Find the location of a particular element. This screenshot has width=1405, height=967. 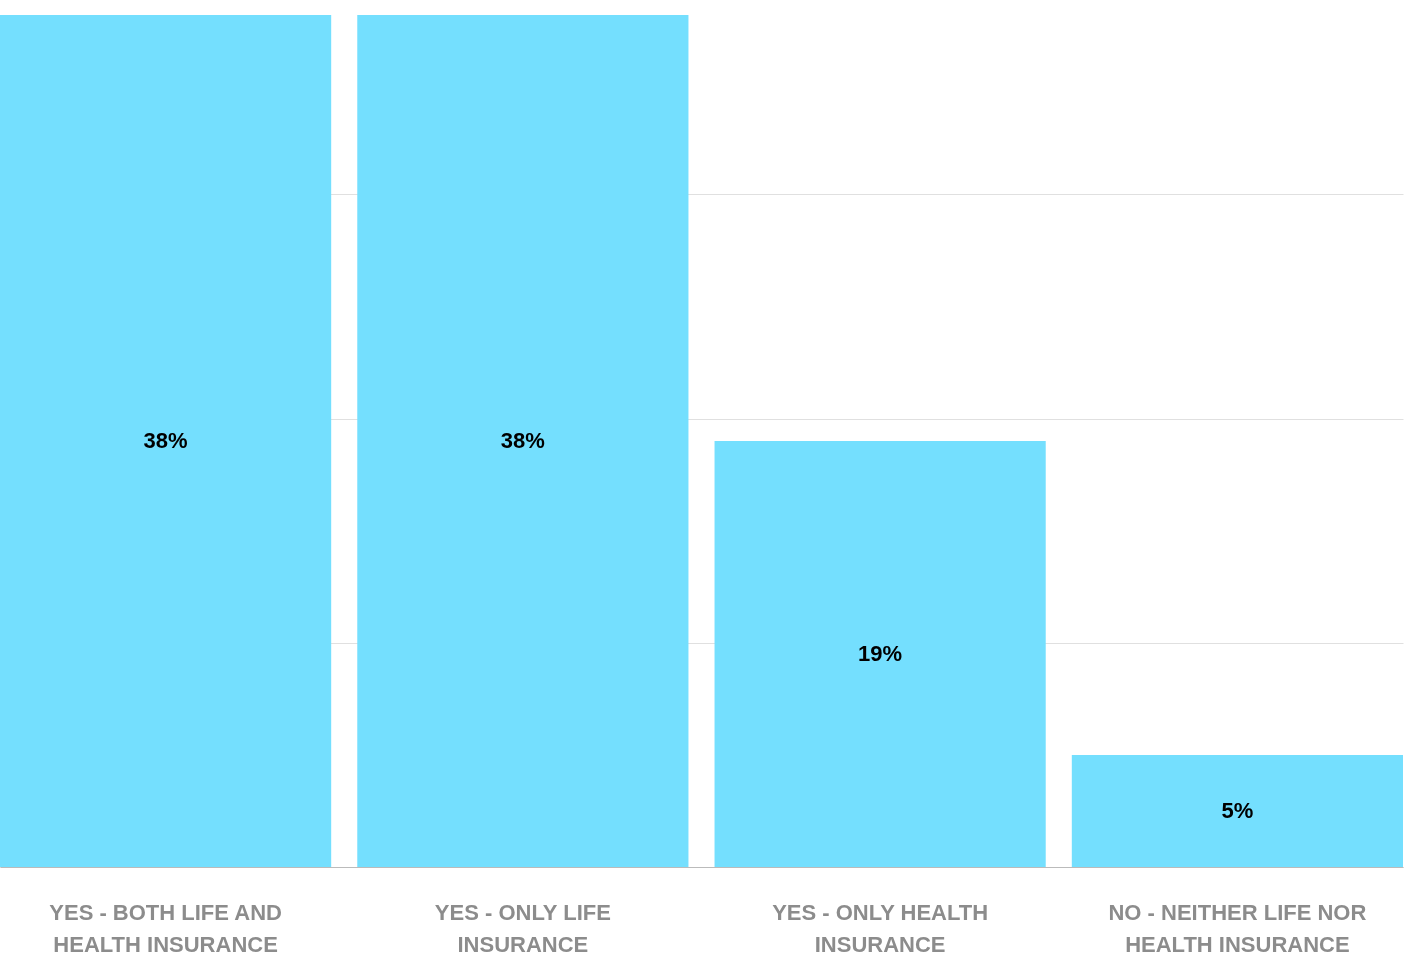

x-tick-label: YES - ONLY HEALTH INSURANCE is located at coordinates (880, 928).